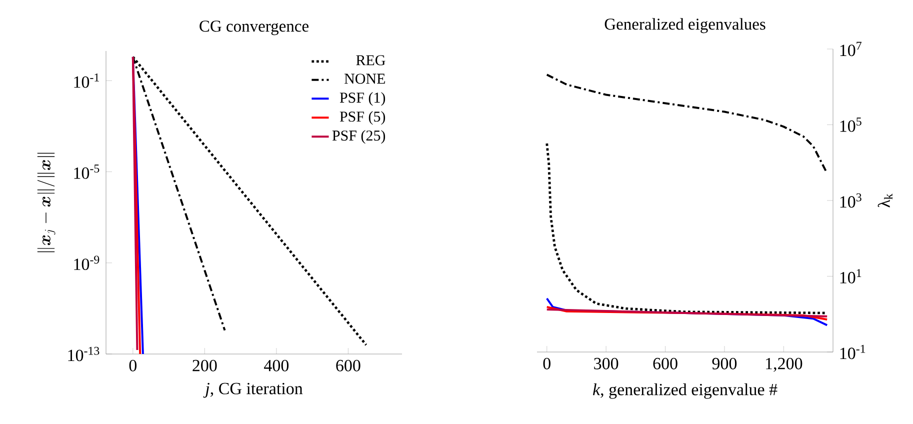 This screenshot has height=424, width=913. Describe the element at coordinates (851, 200) in the screenshot. I see `y2-tick-label: 10$^{3}$` at that location.